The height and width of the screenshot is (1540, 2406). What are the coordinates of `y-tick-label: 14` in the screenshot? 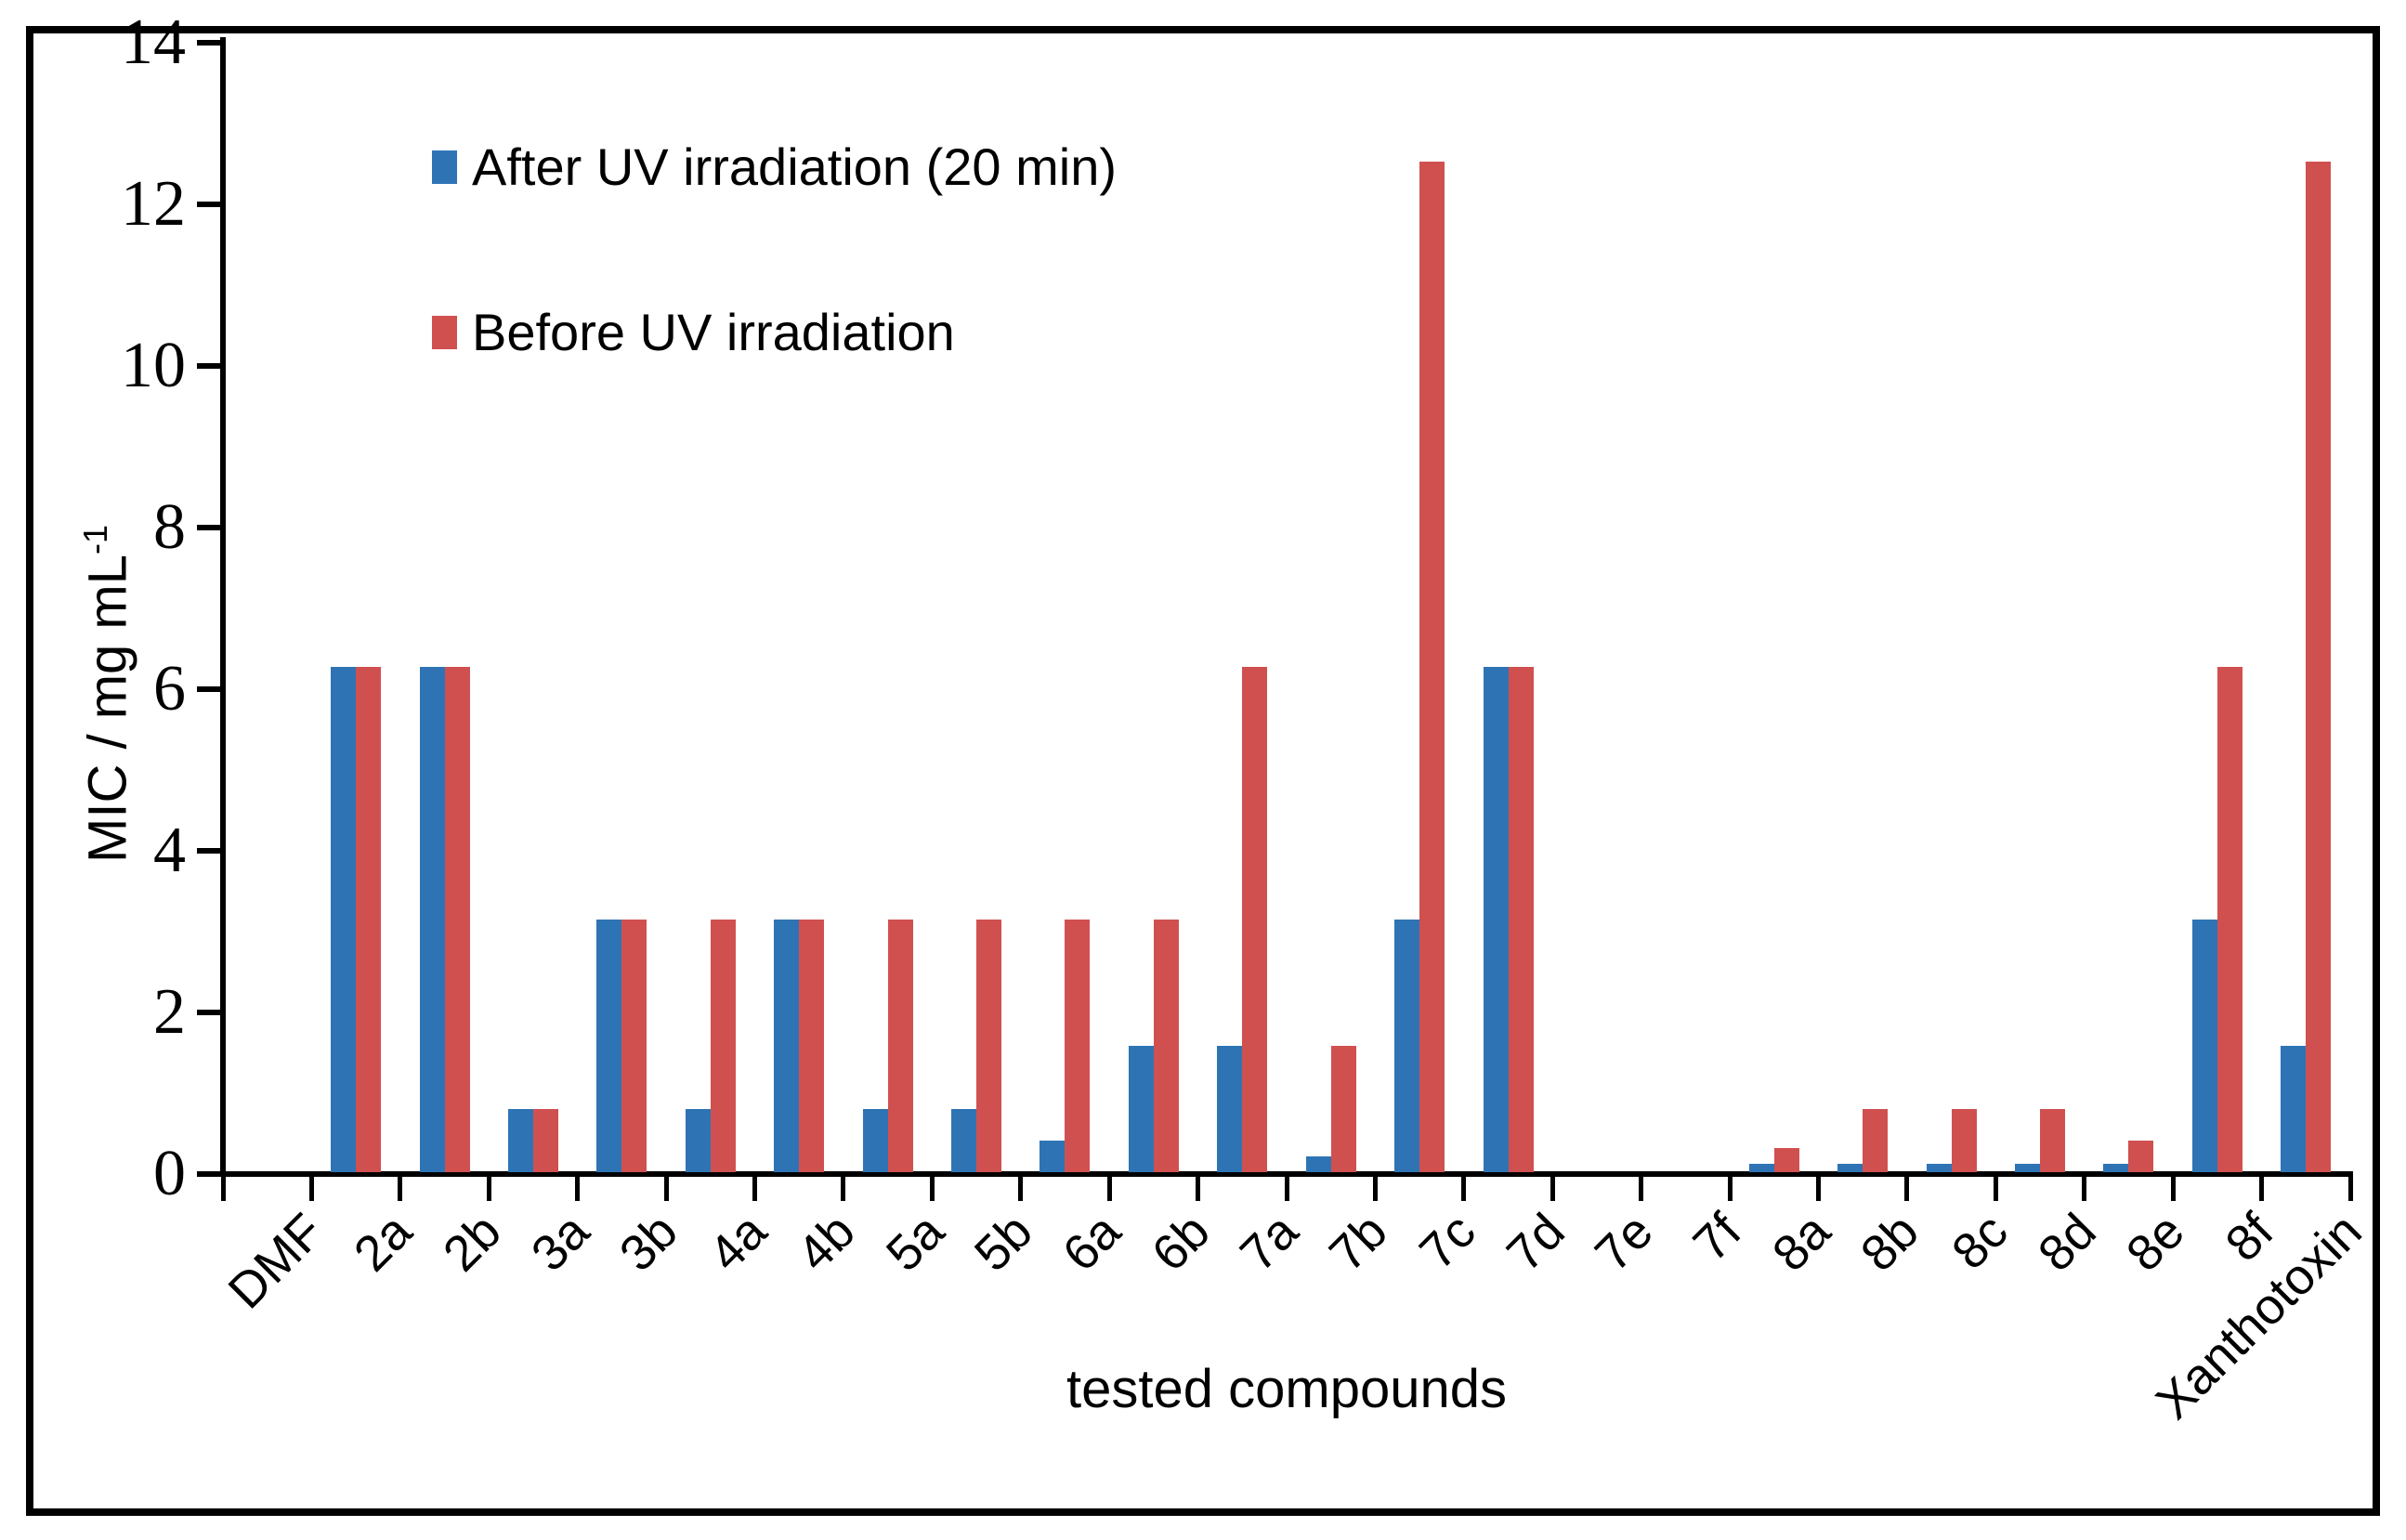 It's located at (153, 42).